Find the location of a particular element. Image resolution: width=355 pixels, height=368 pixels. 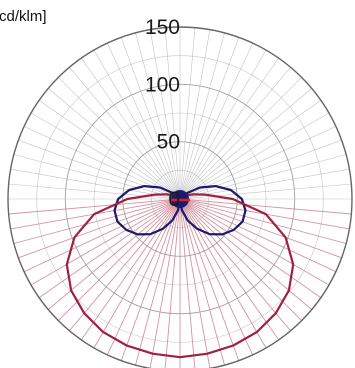

center-marker is located at coordinates (180, 199).